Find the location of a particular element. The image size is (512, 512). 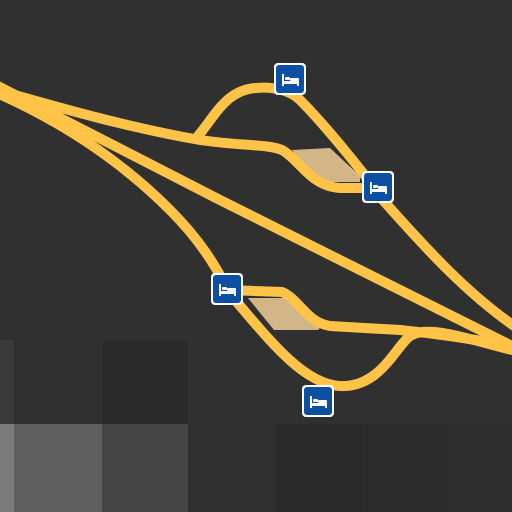

upper-rest-area-parking is located at coordinates (326, 165).